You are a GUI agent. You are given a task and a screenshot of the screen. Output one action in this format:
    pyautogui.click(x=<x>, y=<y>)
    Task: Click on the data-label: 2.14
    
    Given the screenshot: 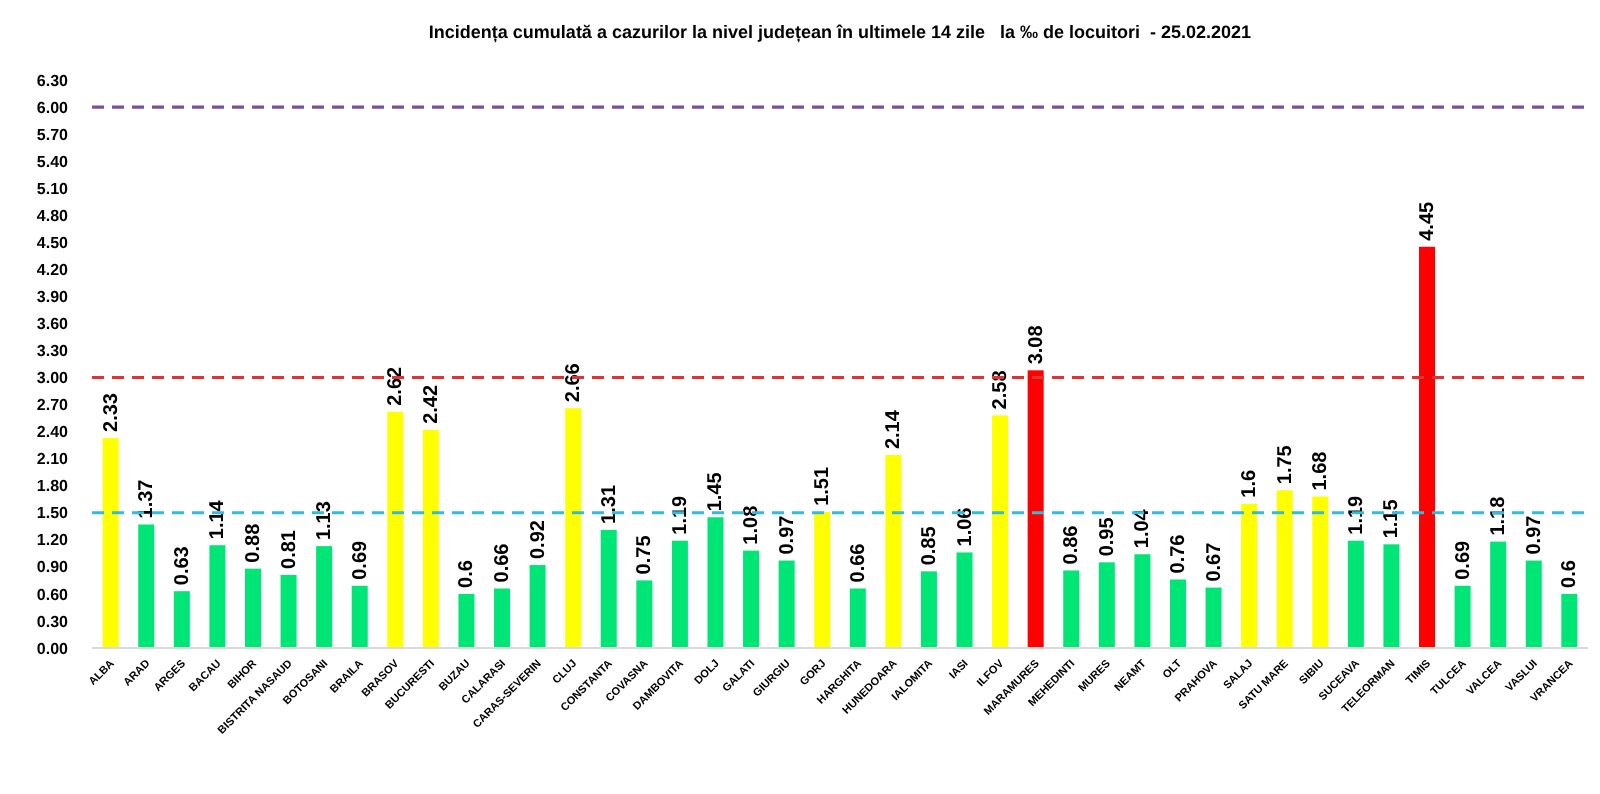 What is the action you would take?
    pyautogui.click(x=894, y=429)
    